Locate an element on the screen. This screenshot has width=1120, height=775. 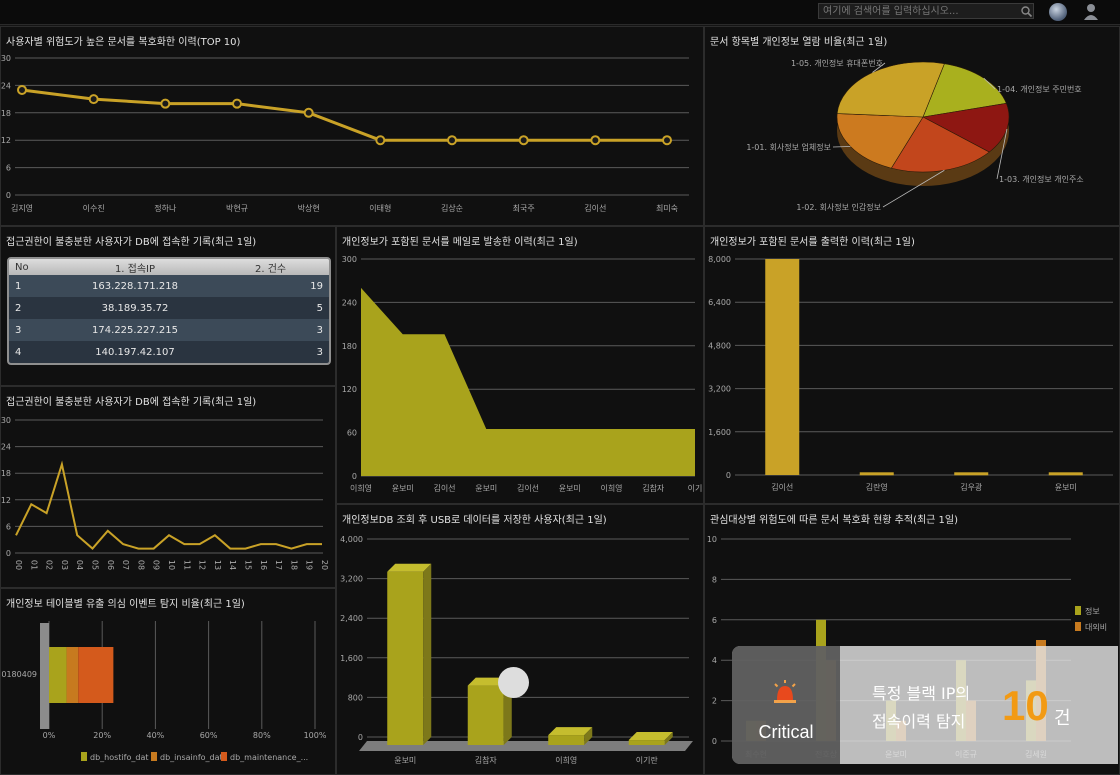
header-count: 2. 건수 is located at coordinates (271, 269).